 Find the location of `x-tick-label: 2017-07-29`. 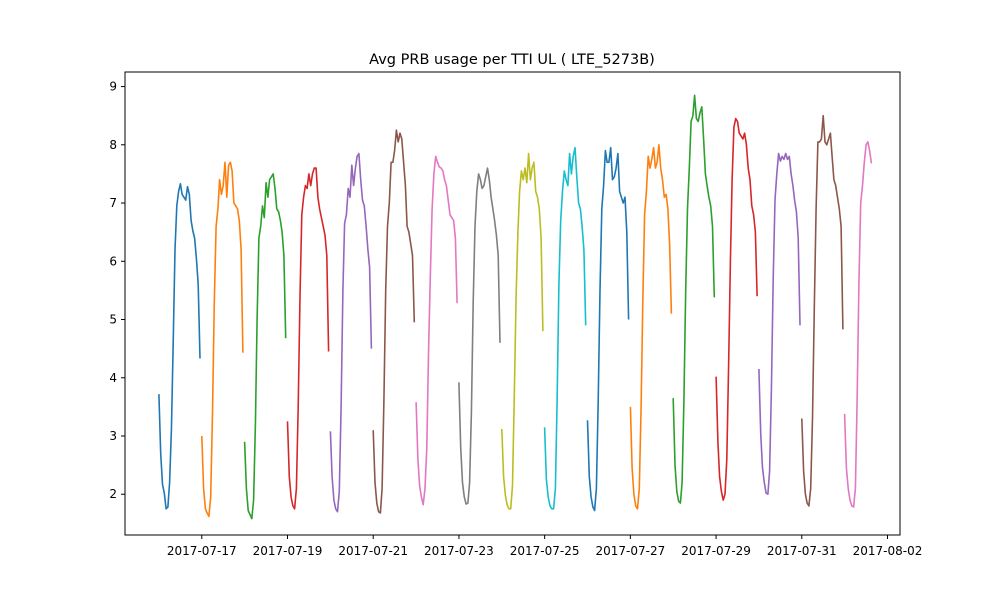

x-tick-label: 2017-07-29 is located at coordinates (716, 551).